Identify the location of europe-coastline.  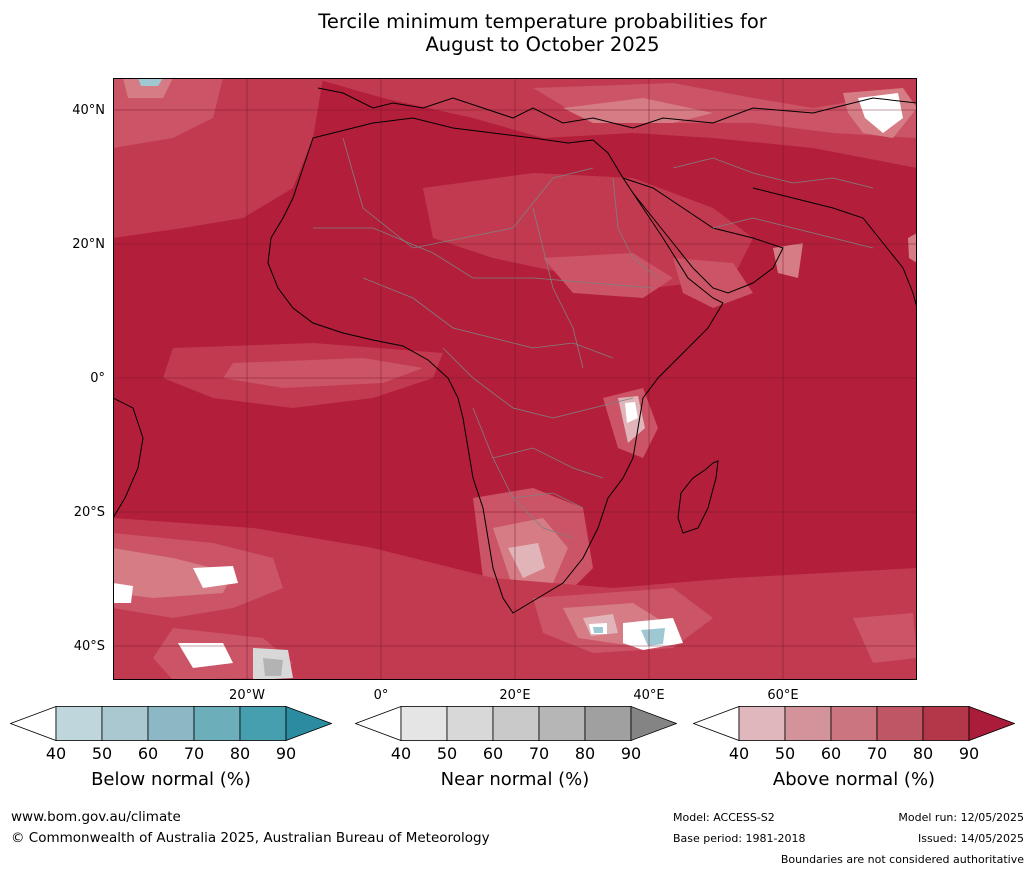
(617, 108).